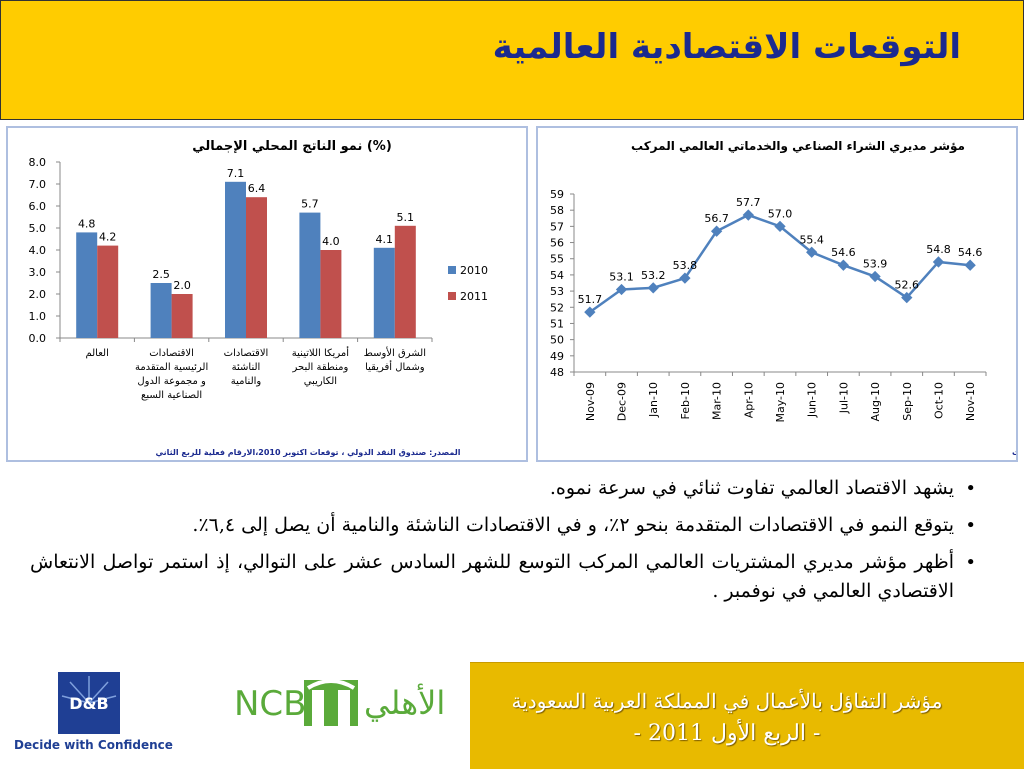 This screenshot has height=769, width=1024. I want to click on bar-value-label: 5.1, so click(406, 217).